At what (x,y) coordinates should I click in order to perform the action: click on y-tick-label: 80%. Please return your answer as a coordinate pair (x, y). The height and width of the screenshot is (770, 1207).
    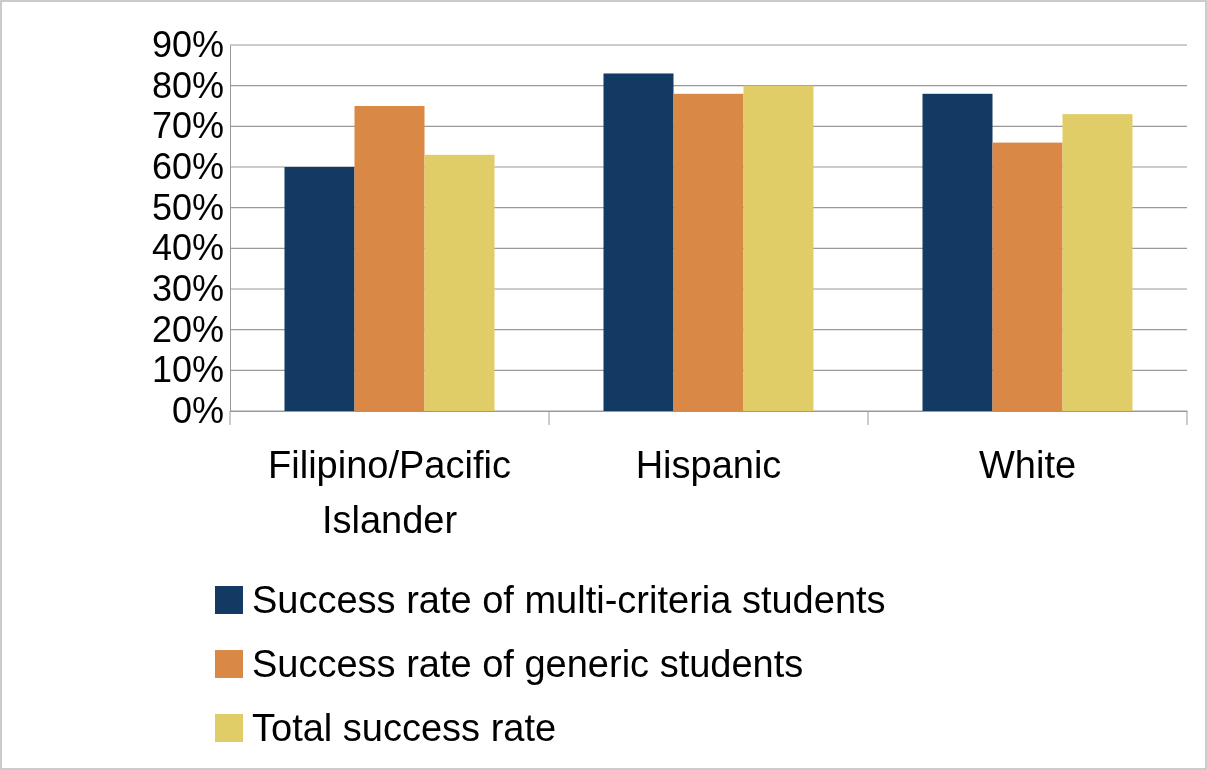
    Looking at the image, I should click on (187, 85).